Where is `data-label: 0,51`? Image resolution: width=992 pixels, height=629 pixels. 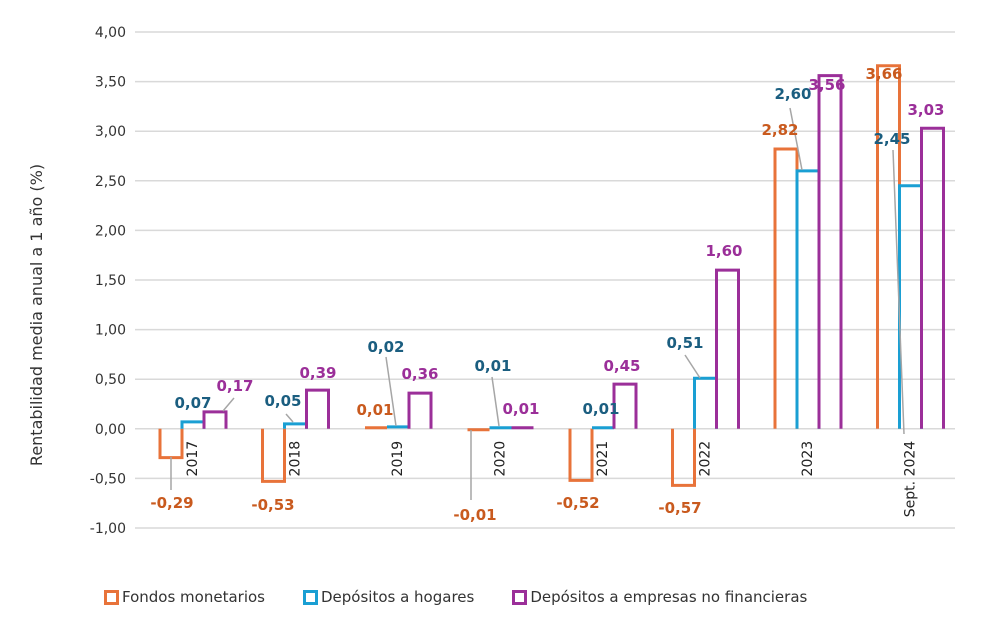
data-label: 0,51 is located at coordinates (684, 343).